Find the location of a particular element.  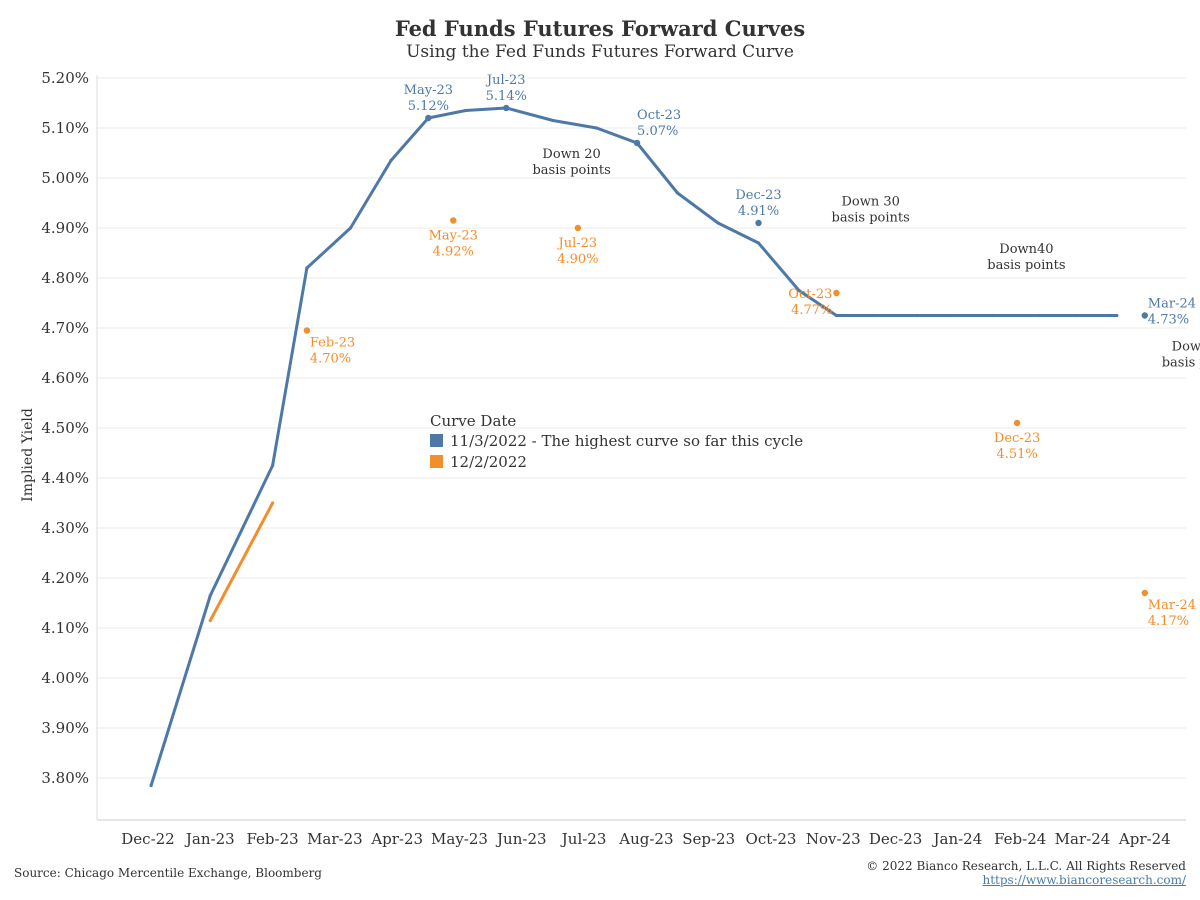

data-label-value: 5.12% is located at coordinates (428, 106).